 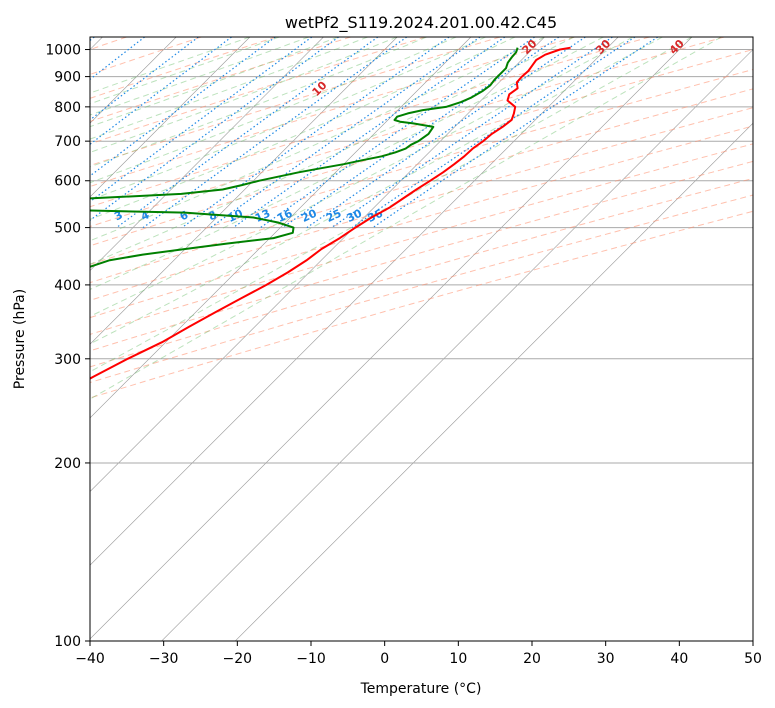 What do you see at coordinates (355, 216) in the screenshot?
I see `mixing-ratio-label: 30` at bounding box center [355, 216].